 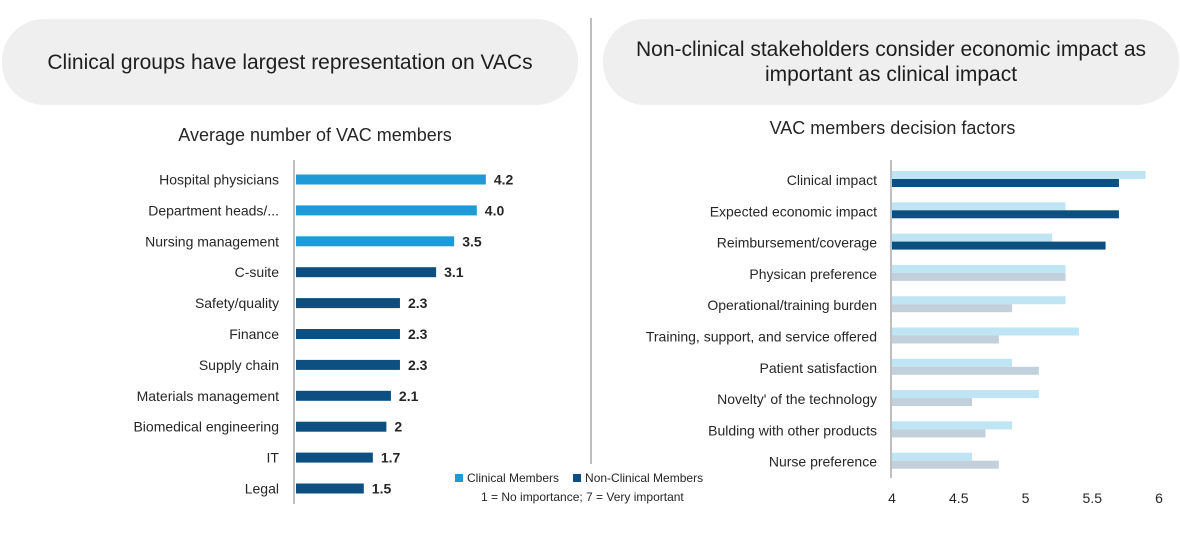 I want to click on category-label-finance: Finance, so click(x=254, y=334).